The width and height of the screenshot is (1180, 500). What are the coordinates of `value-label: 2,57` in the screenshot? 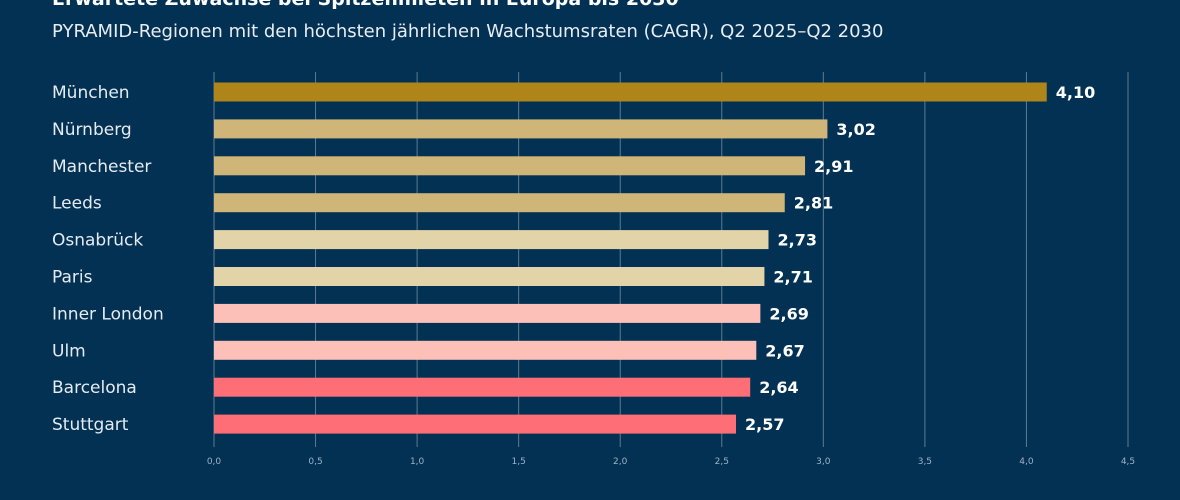 It's located at (764, 424).